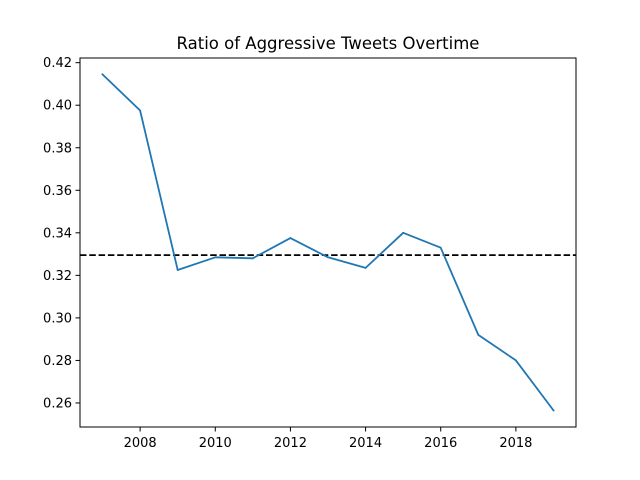 The width and height of the screenshot is (640, 480). I want to click on y-tick-label: 0.36, so click(57, 191).